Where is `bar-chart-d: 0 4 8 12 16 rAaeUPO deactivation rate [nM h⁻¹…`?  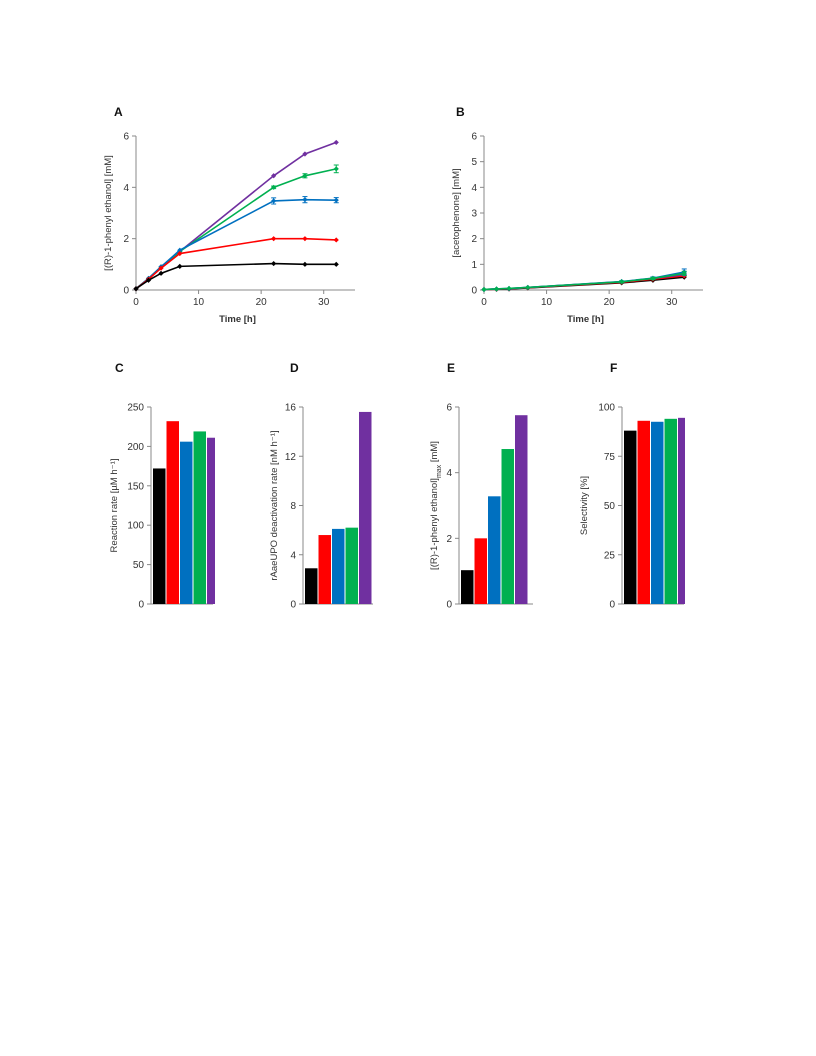 bar-chart-d: 0 4 8 12 16 rAaeUPO deactivation rate [nM h⁻¹… is located at coordinates (321, 507).